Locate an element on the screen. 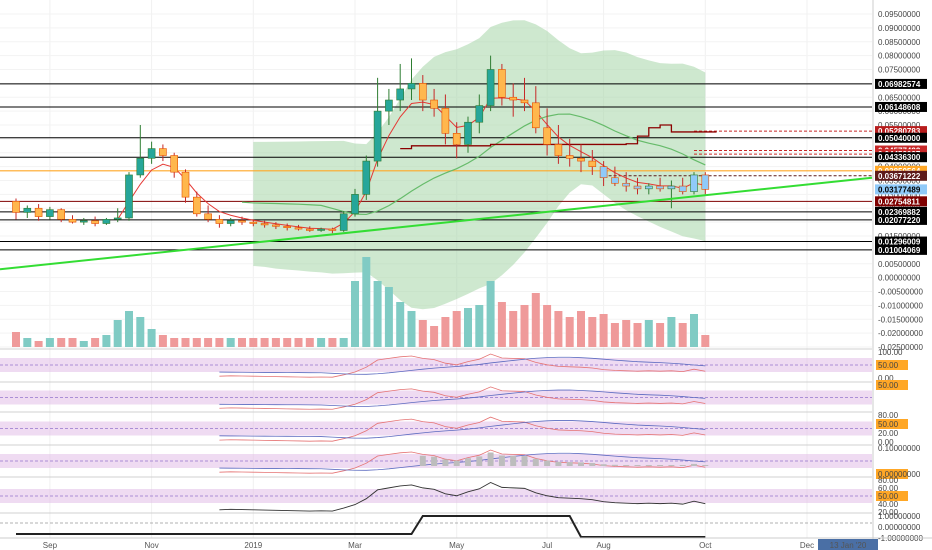 The image size is (932, 550). kijun-line is located at coordinates (558, 137).